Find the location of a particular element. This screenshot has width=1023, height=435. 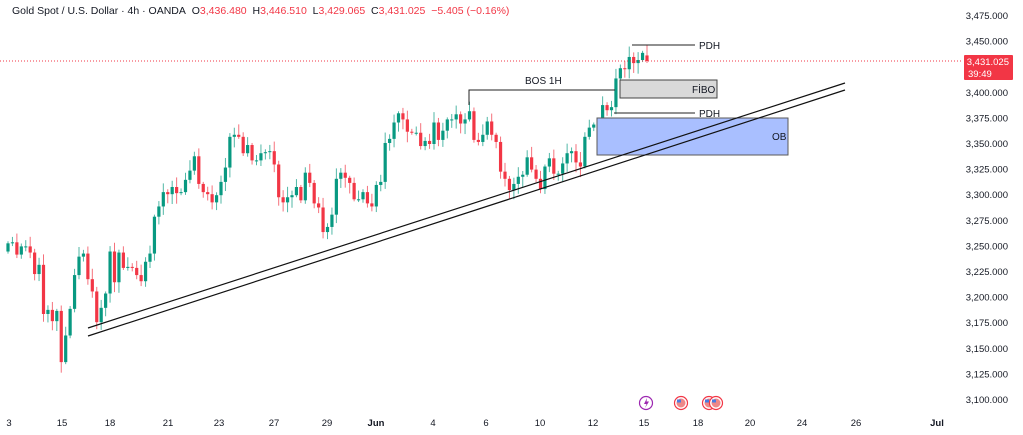

time-tick-label: Jun is located at coordinates (376, 423).